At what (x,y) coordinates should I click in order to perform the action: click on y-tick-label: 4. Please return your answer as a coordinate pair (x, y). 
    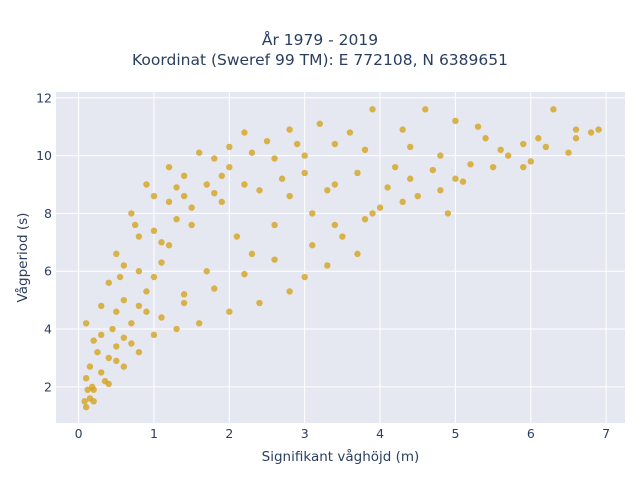
    Looking at the image, I should click on (48, 329).